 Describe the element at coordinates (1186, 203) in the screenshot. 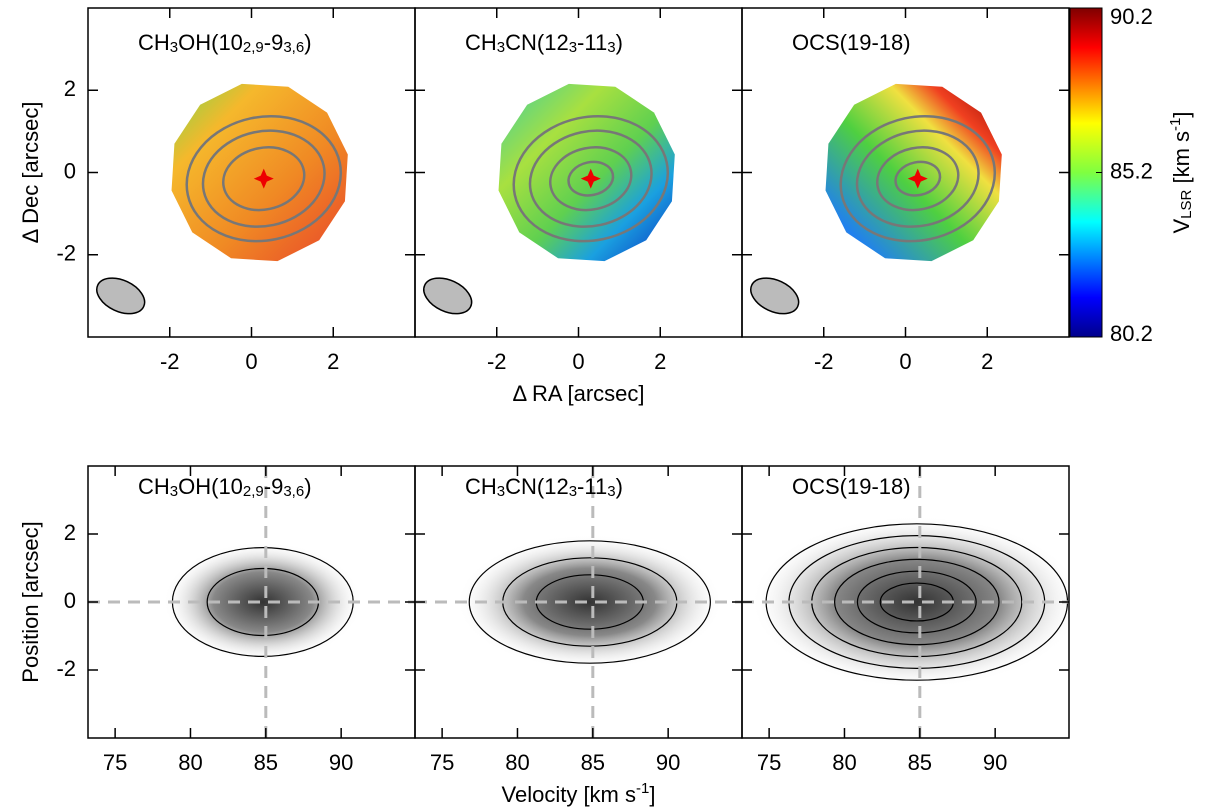

I see `text-part: LSR` at that location.